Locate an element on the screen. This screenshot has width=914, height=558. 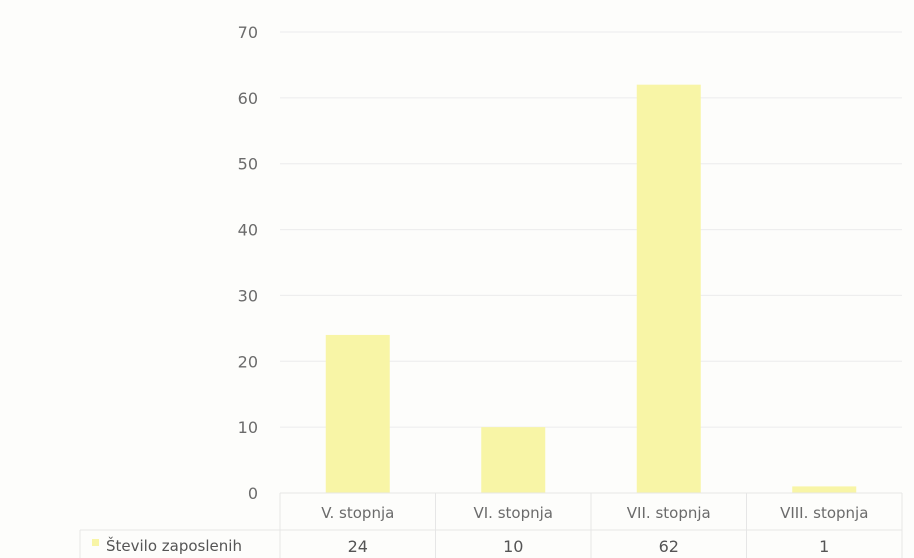
y-tick-label: 20 is located at coordinates (248, 361).